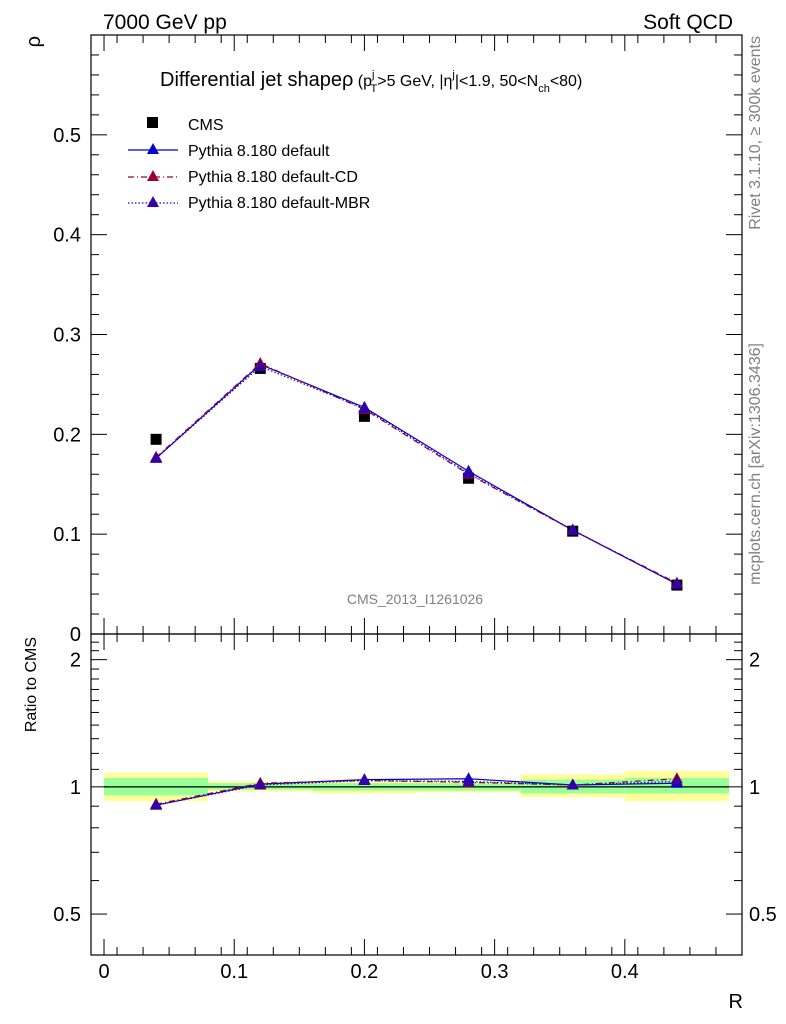 The height and width of the screenshot is (1024, 786). Describe the element at coordinates (34, 41) in the screenshot. I see `main-y-axis-title: ρ` at that location.